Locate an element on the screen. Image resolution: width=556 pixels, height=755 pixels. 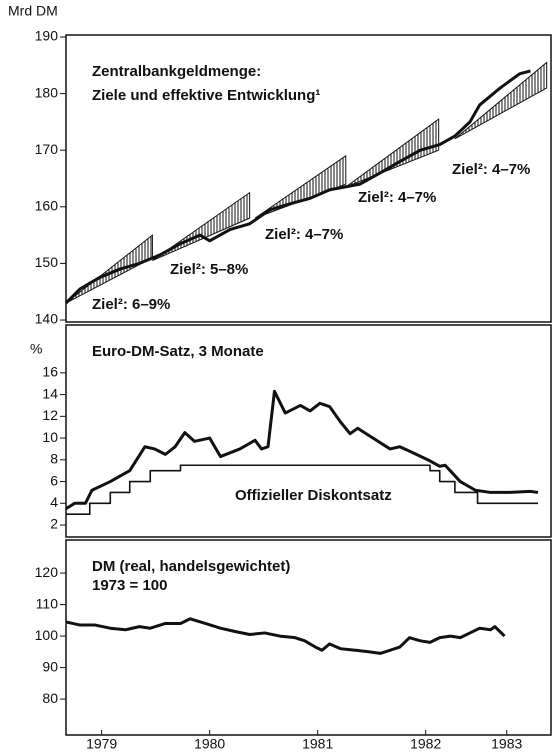
panel-title: Euro-DM-Satz, 3 Monate is located at coordinates (178, 351).